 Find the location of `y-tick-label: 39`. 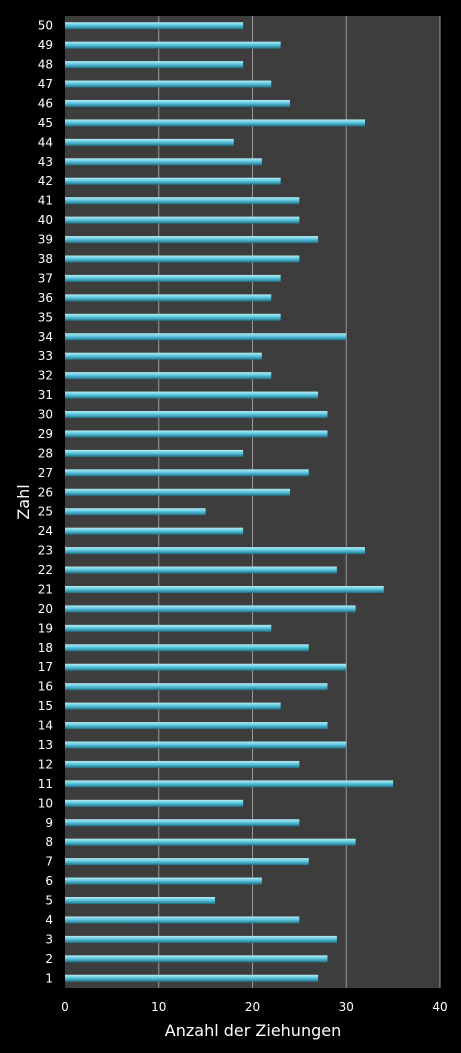

y-tick-label: 39 is located at coordinates (45, 240).